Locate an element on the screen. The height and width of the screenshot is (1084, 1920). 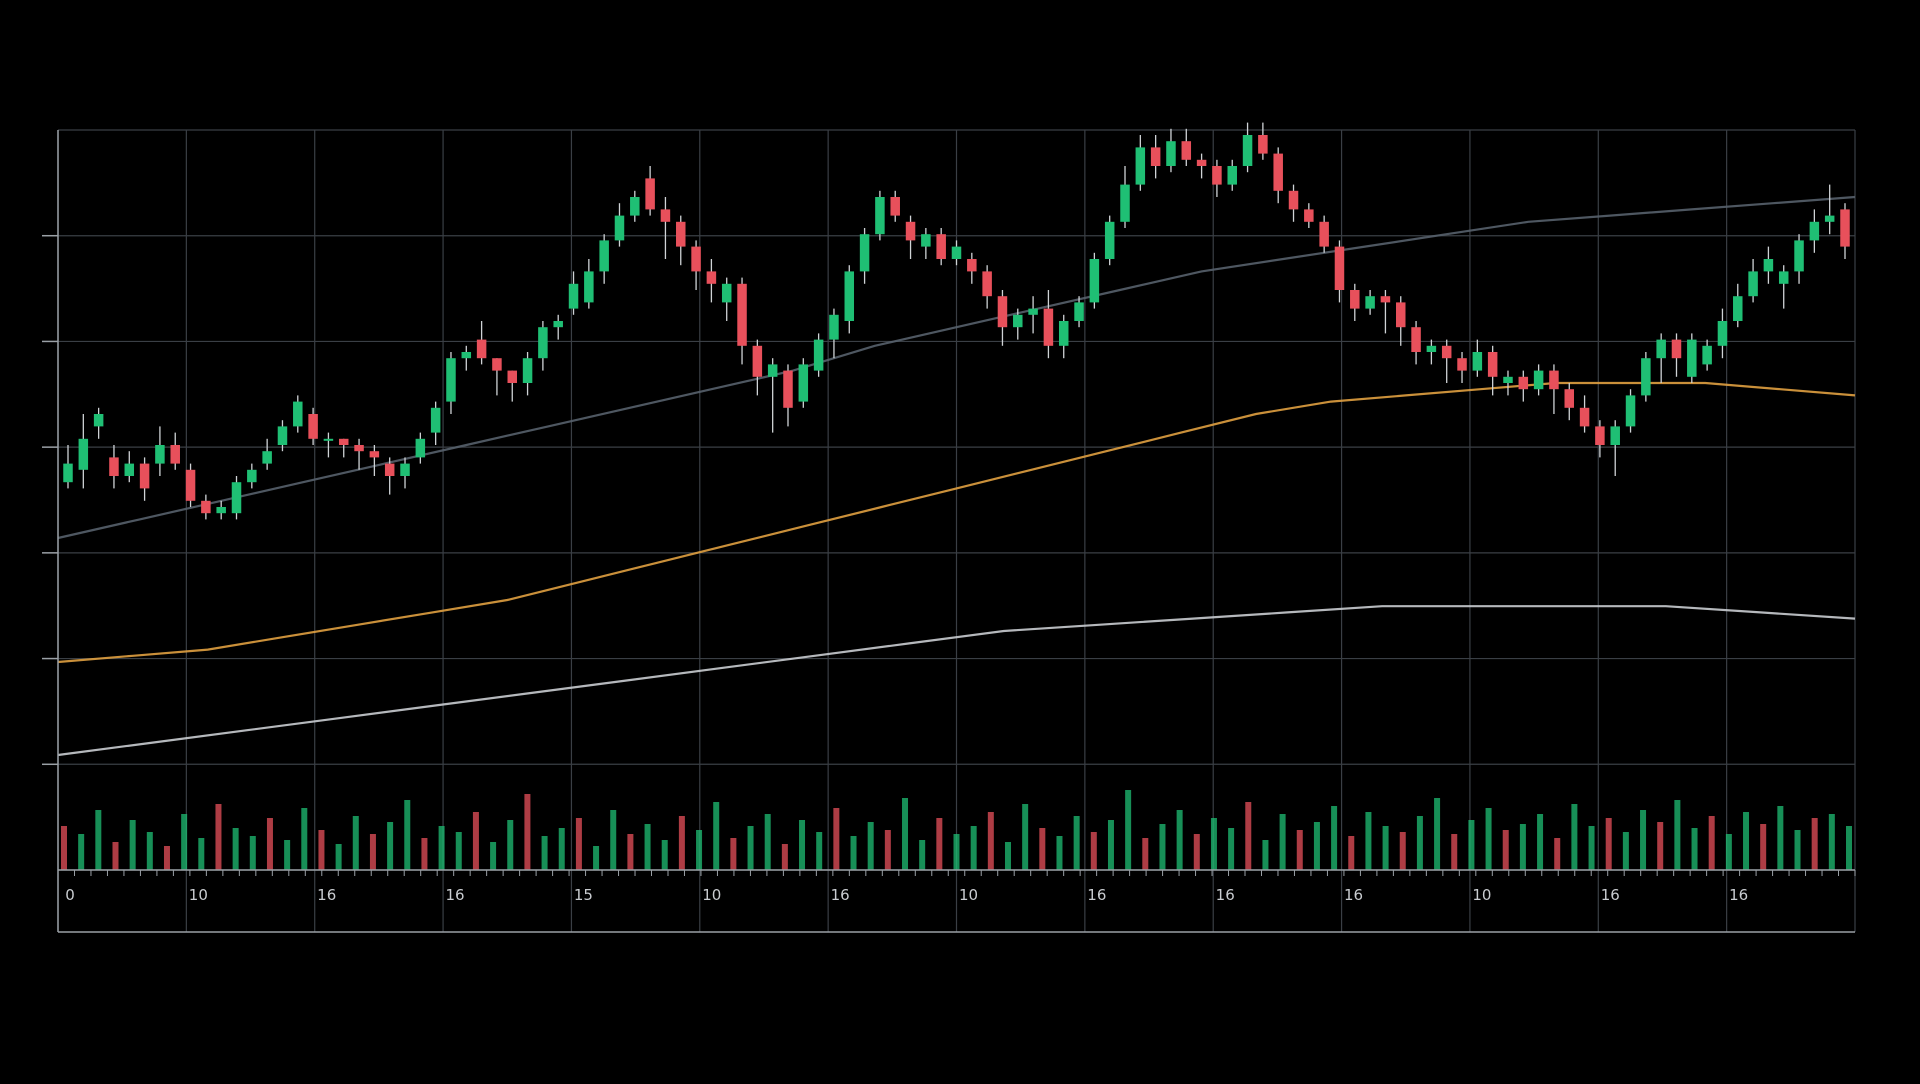
moving-average-line-slow is located at coordinates (956, 681).